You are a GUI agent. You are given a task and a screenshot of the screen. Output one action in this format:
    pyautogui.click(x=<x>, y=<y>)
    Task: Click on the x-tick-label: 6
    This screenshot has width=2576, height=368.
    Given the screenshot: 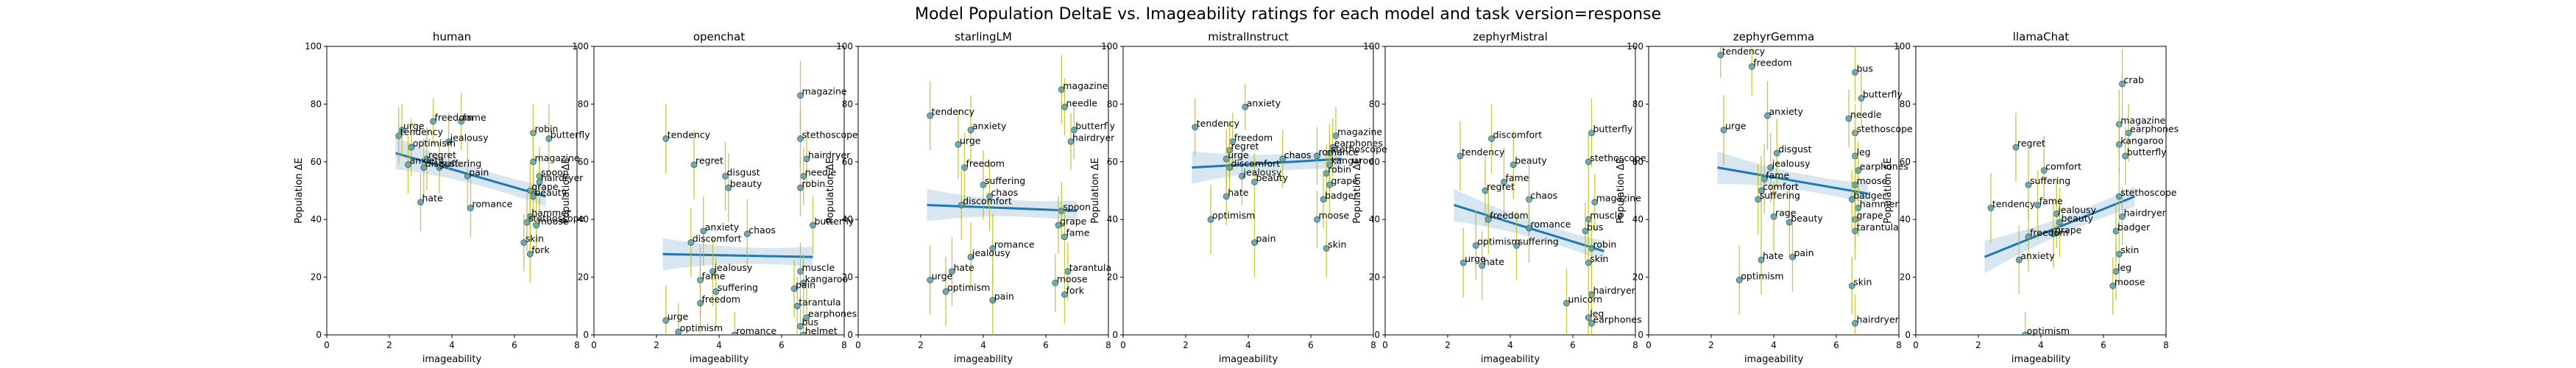 What is the action you would take?
    pyautogui.click(x=782, y=345)
    